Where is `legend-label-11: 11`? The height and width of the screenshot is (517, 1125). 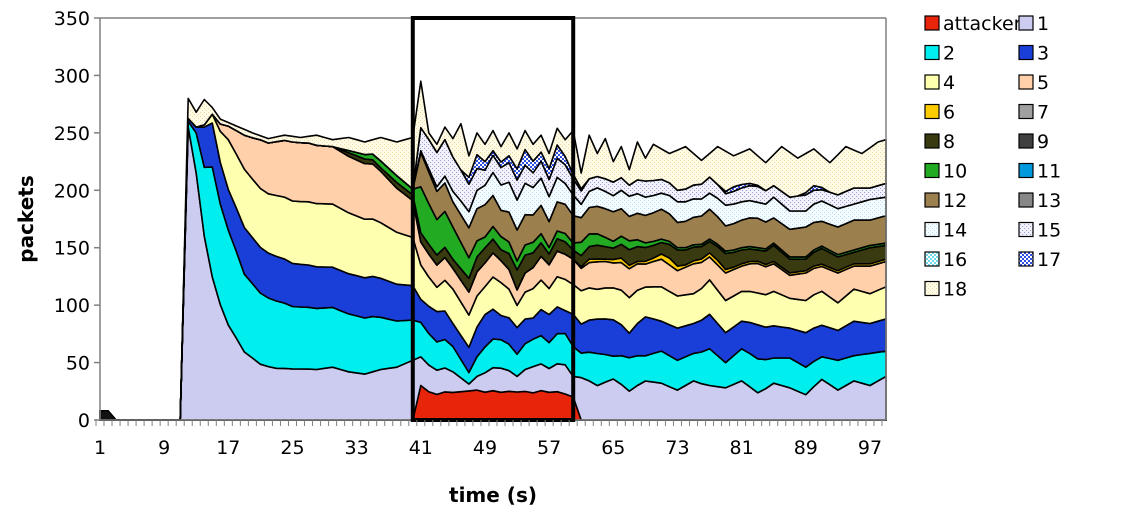
legend-label-11: 11 is located at coordinates (1049, 172).